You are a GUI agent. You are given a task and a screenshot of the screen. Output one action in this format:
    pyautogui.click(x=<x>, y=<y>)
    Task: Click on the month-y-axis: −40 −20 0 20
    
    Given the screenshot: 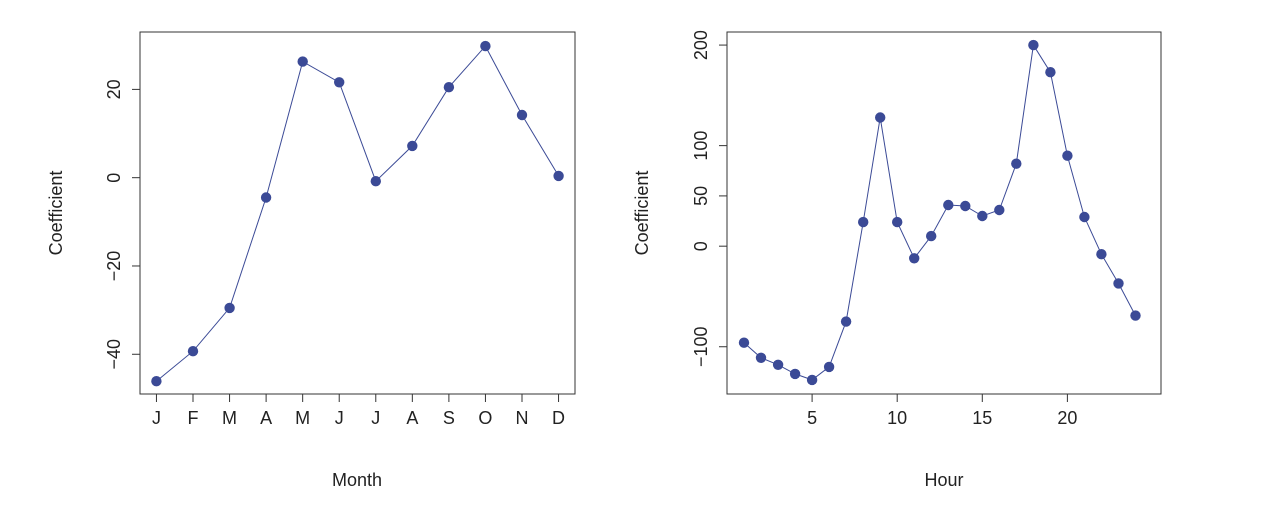 What is the action you would take?
    pyautogui.click(x=122, y=224)
    